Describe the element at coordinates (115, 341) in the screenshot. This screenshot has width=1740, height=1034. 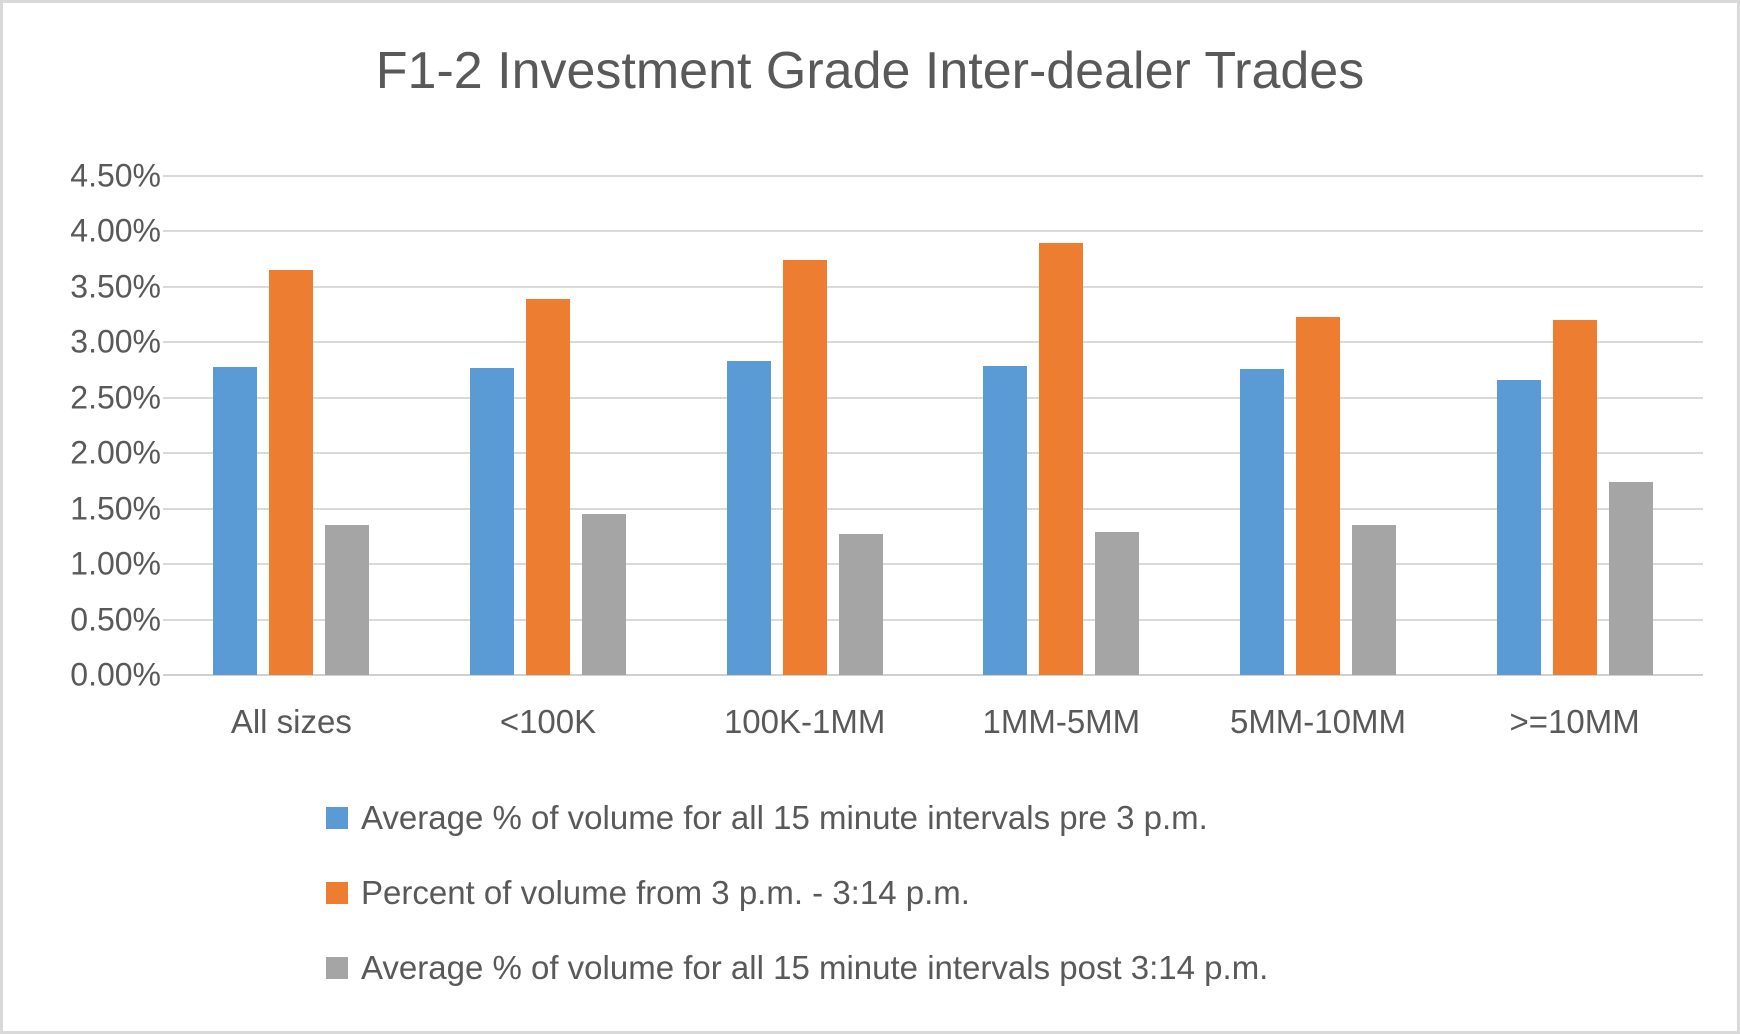
I see `y-axis-label: 3.00%` at that location.